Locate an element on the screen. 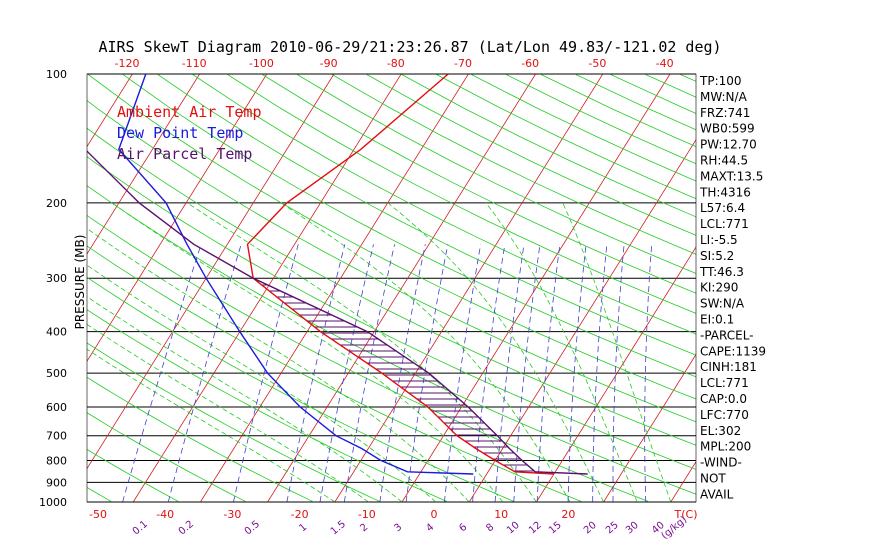 The height and width of the screenshot is (560, 870). pressure-tick-label: 1000 is located at coordinates (53, 502).